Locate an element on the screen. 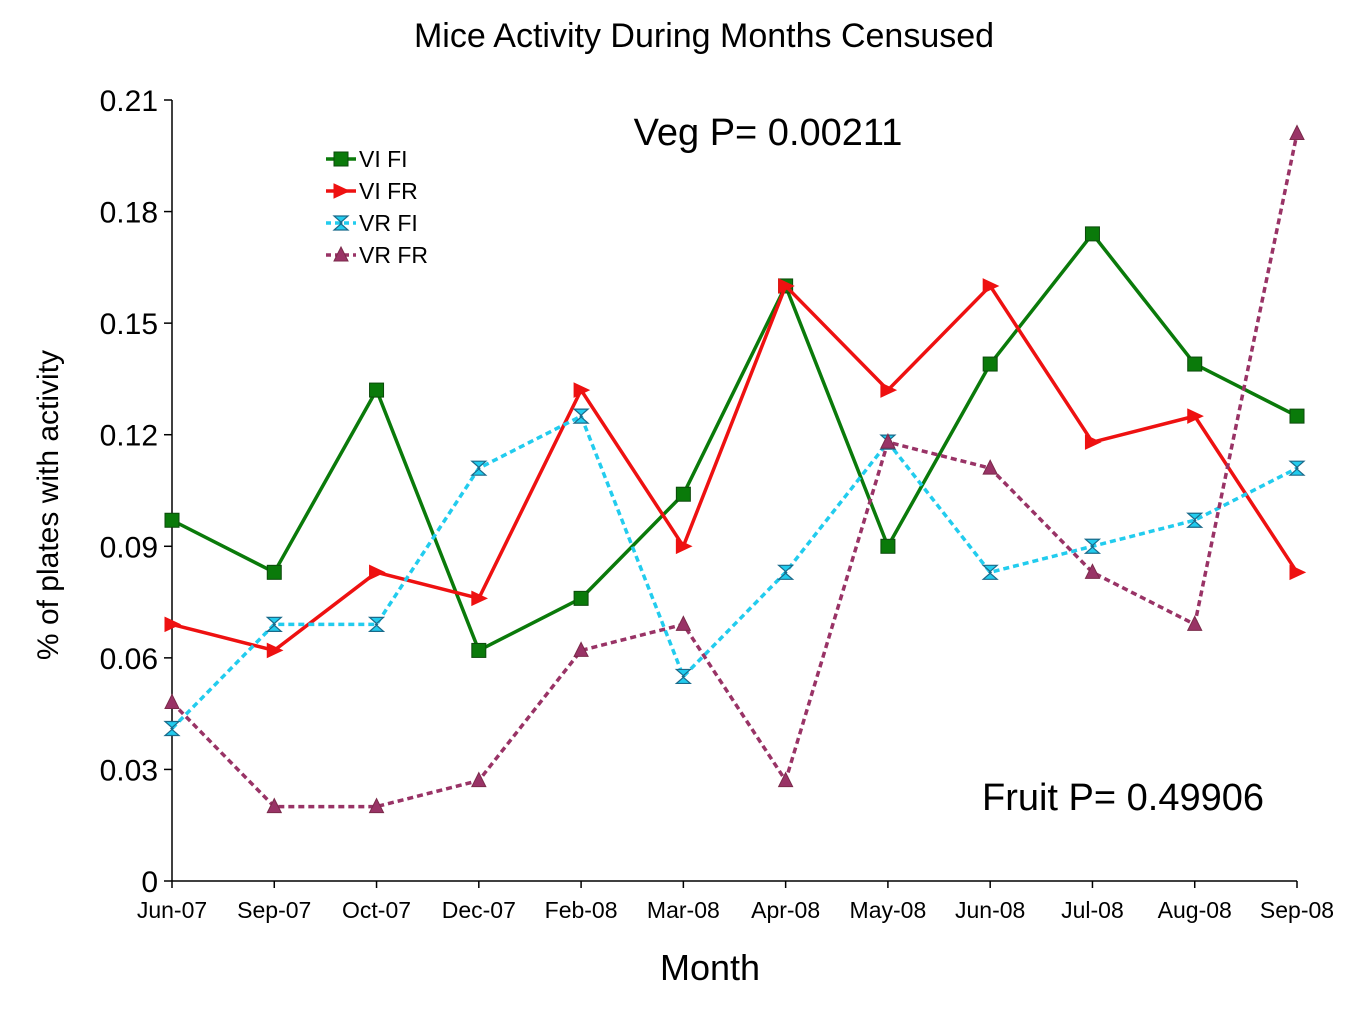 The image size is (1370, 1013). chart-title: Mice Activity During Months Censused is located at coordinates (704, 36).